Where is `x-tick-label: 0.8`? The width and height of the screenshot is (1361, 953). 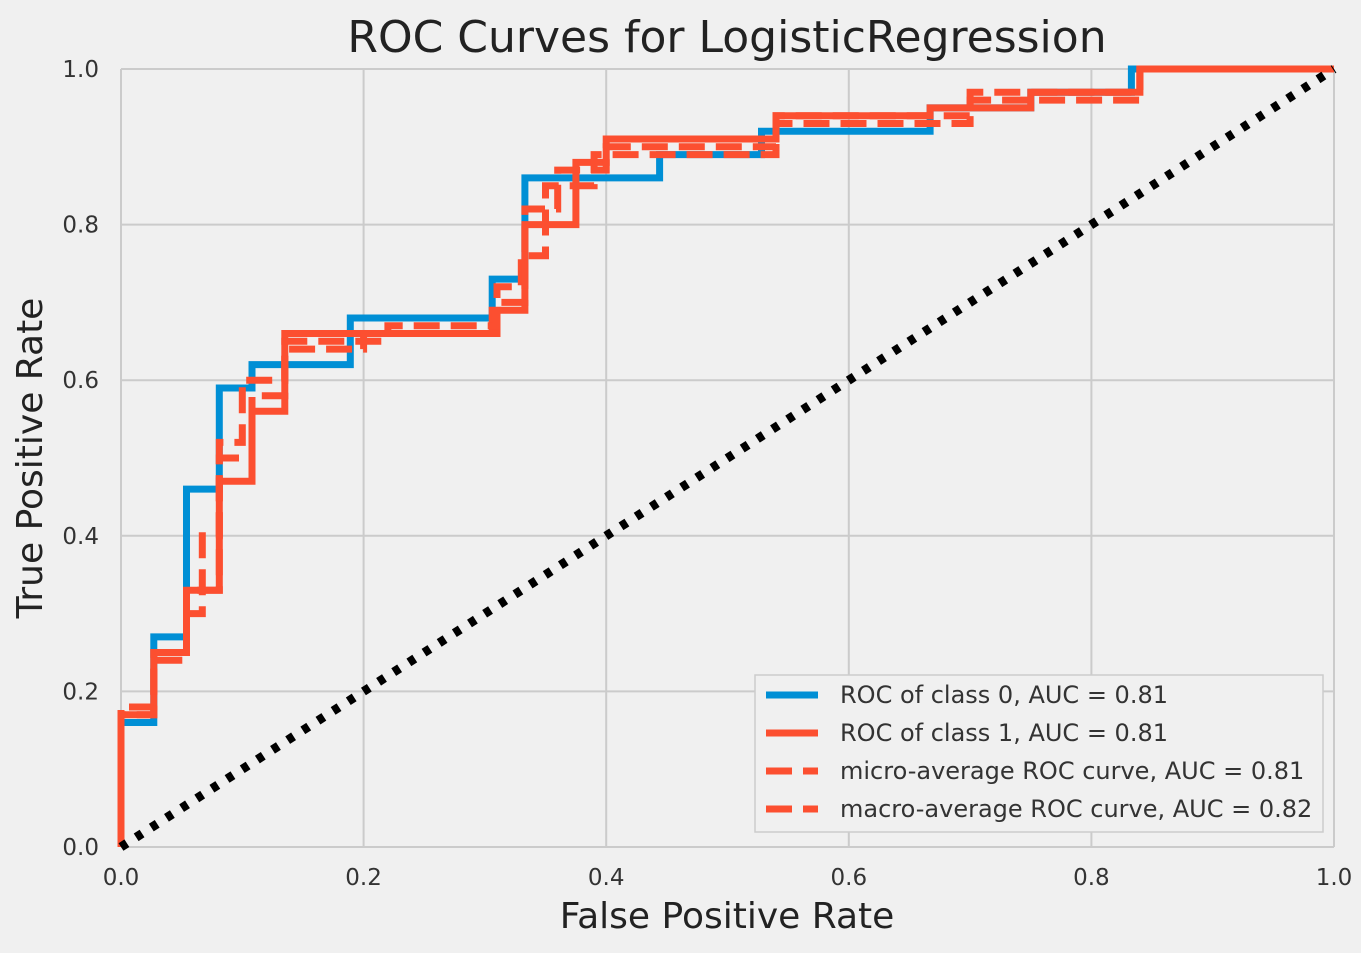 x-tick-label: 0.8 is located at coordinates (1091, 878).